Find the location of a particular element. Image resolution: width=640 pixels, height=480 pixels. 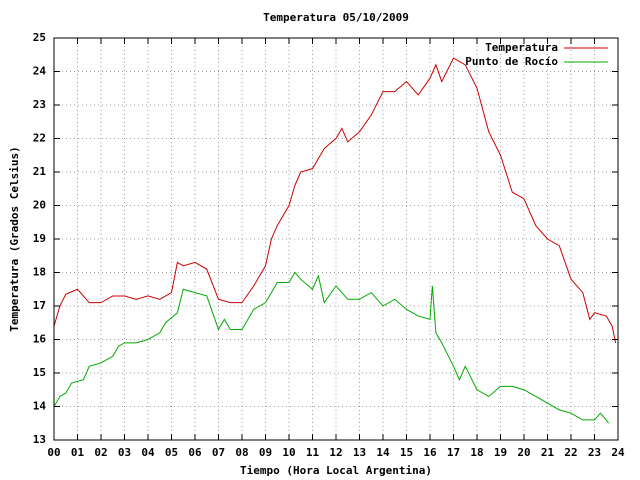

x-tick-label: 14 is located at coordinates (383, 452).